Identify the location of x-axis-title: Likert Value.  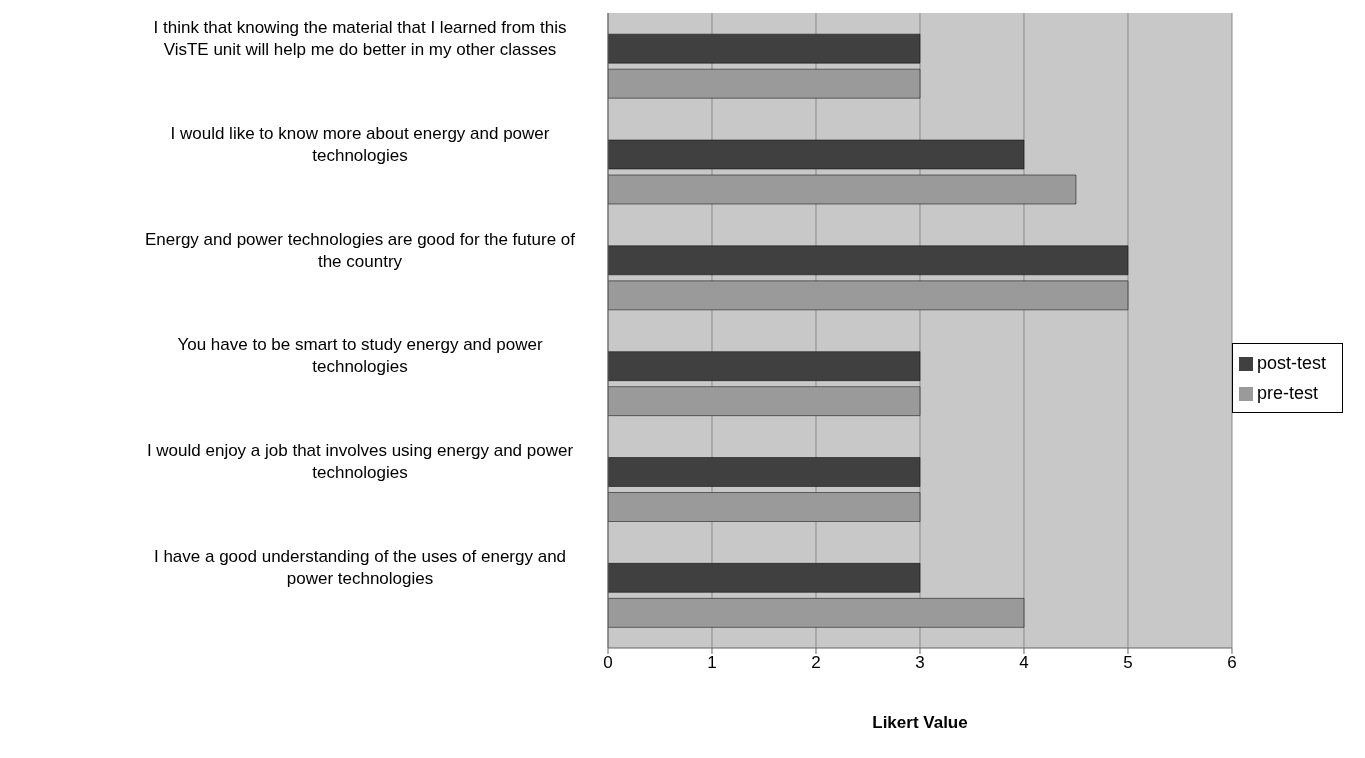
(920, 722).